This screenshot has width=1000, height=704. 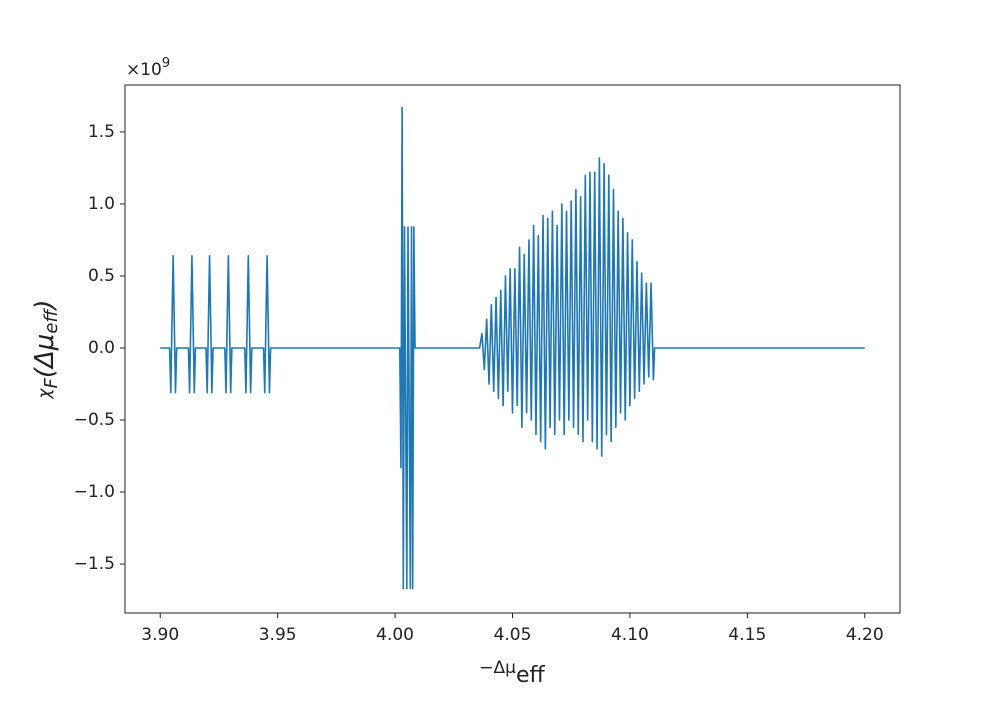 What do you see at coordinates (144, 70) in the screenshot?
I see `y-offset-label-part: ×10` at bounding box center [144, 70].